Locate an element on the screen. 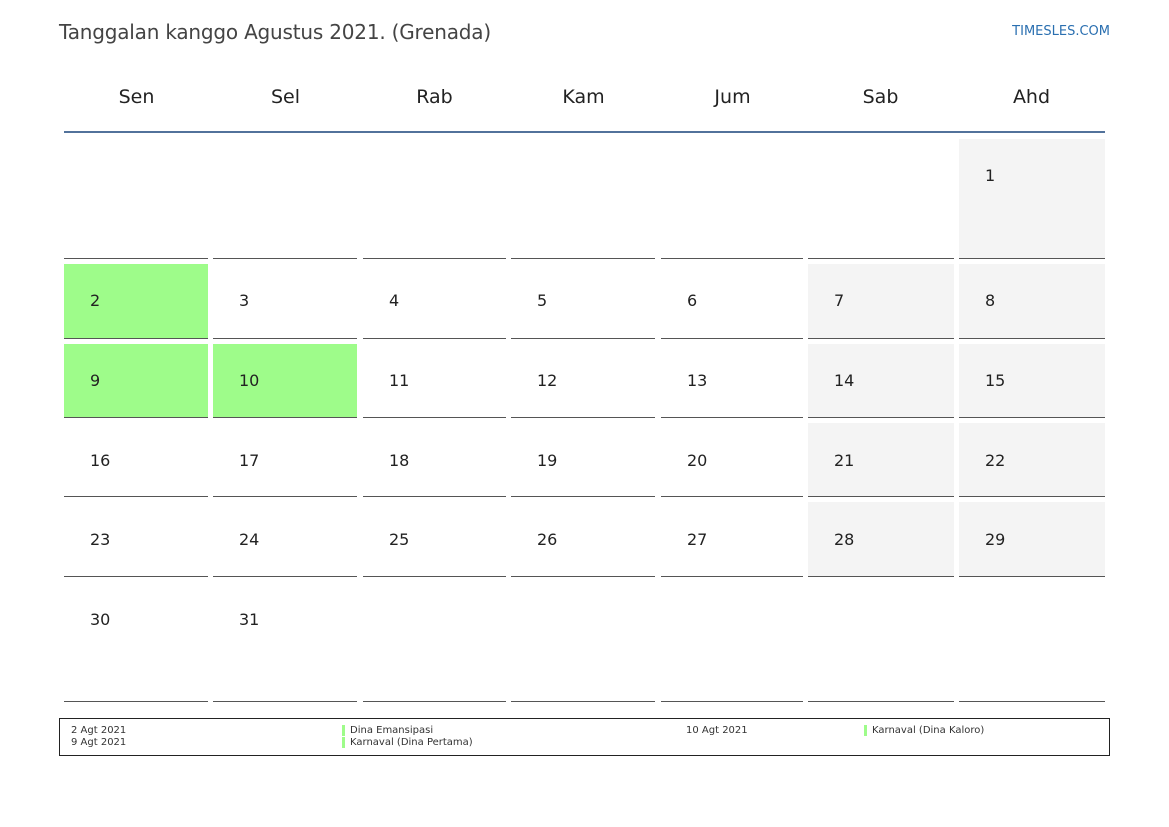 The height and width of the screenshot is (827, 1169). day-number: 6 is located at coordinates (692, 300).